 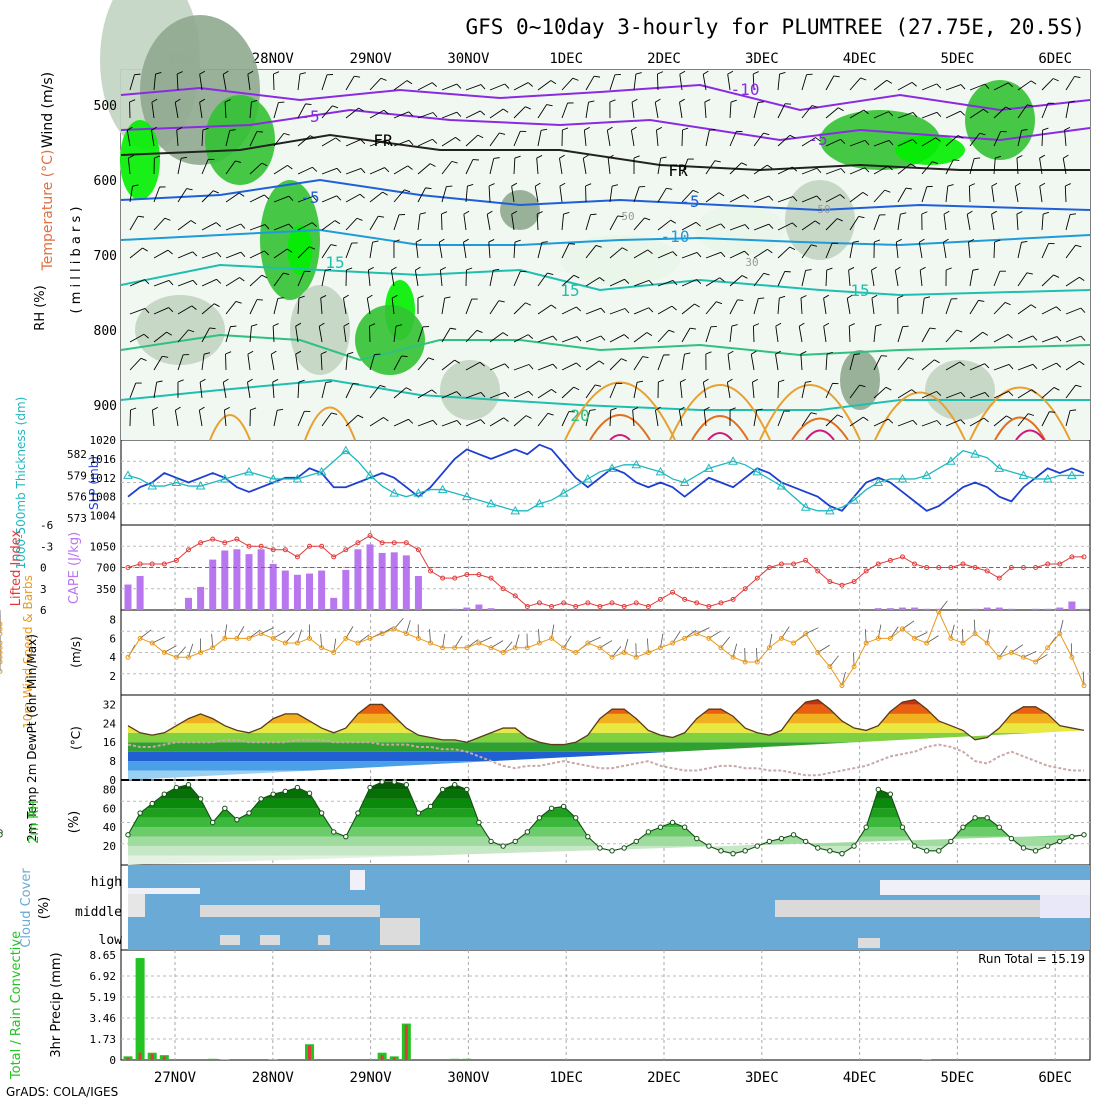 What do you see at coordinates (860, 1078) in the screenshot?
I see `date-label-bottom: 4DEC` at bounding box center [860, 1078].